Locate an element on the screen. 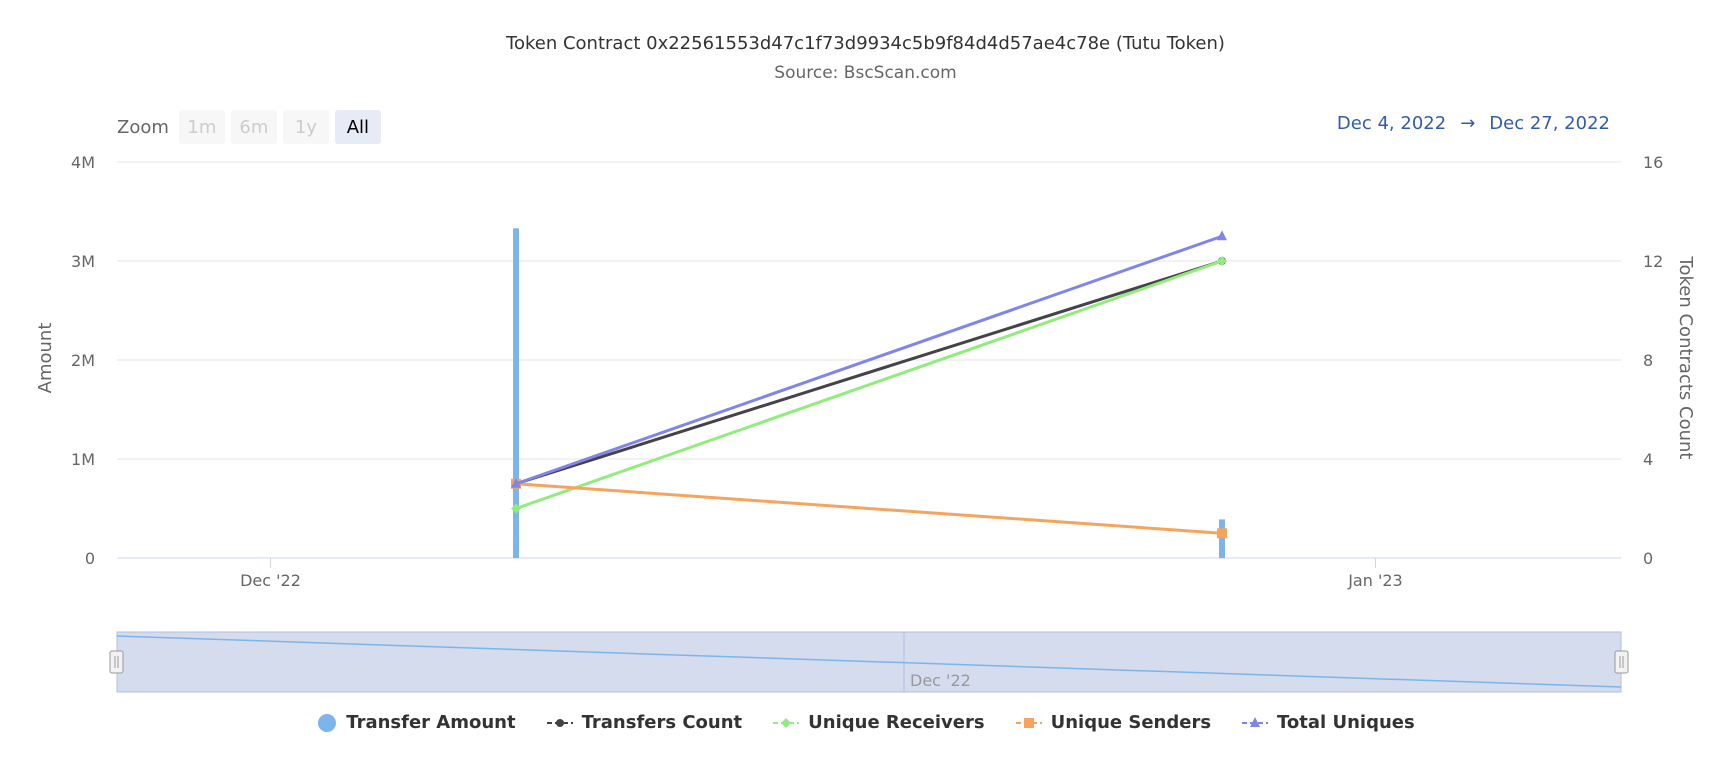  navigator: Dec '22 is located at coordinates (869, 662).